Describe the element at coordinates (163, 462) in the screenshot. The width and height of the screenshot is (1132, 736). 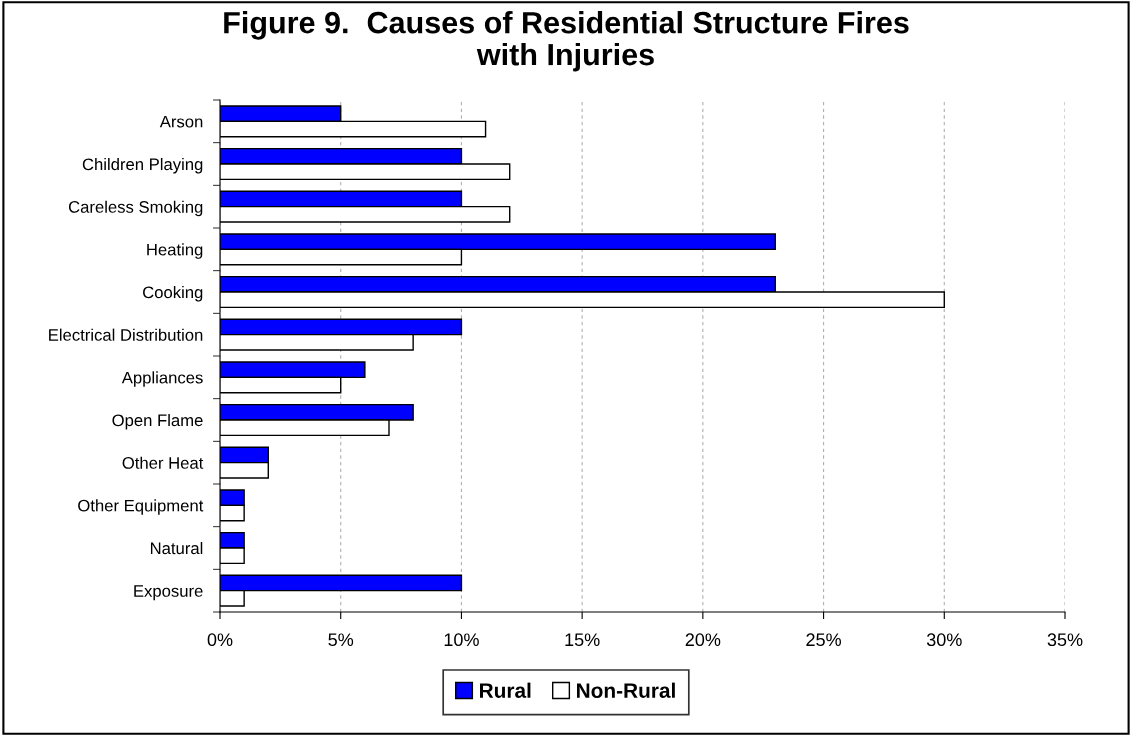
I see `y-tick-label: Other Heat` at that location.